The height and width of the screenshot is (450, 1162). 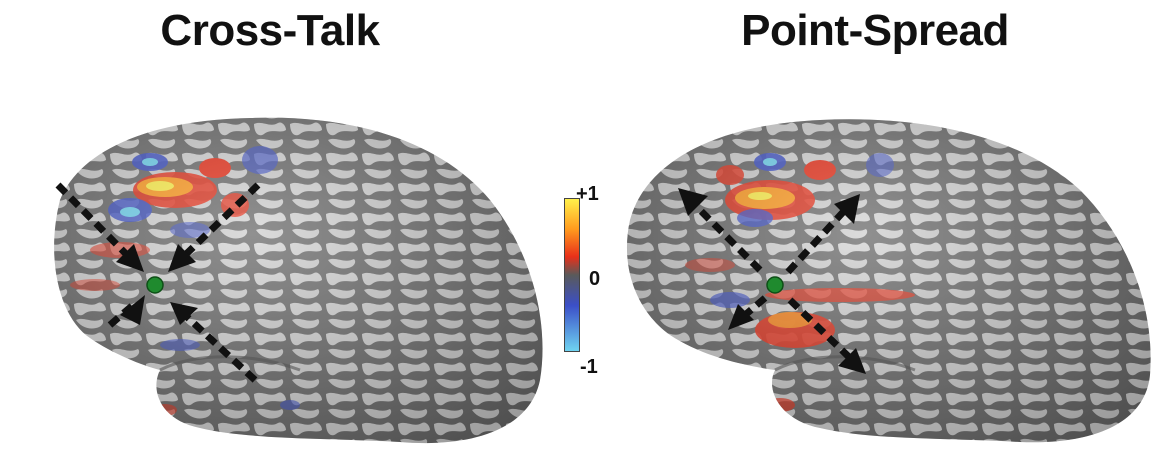 I want to click on arrow-bottom-left, so click(x=755, y=306).